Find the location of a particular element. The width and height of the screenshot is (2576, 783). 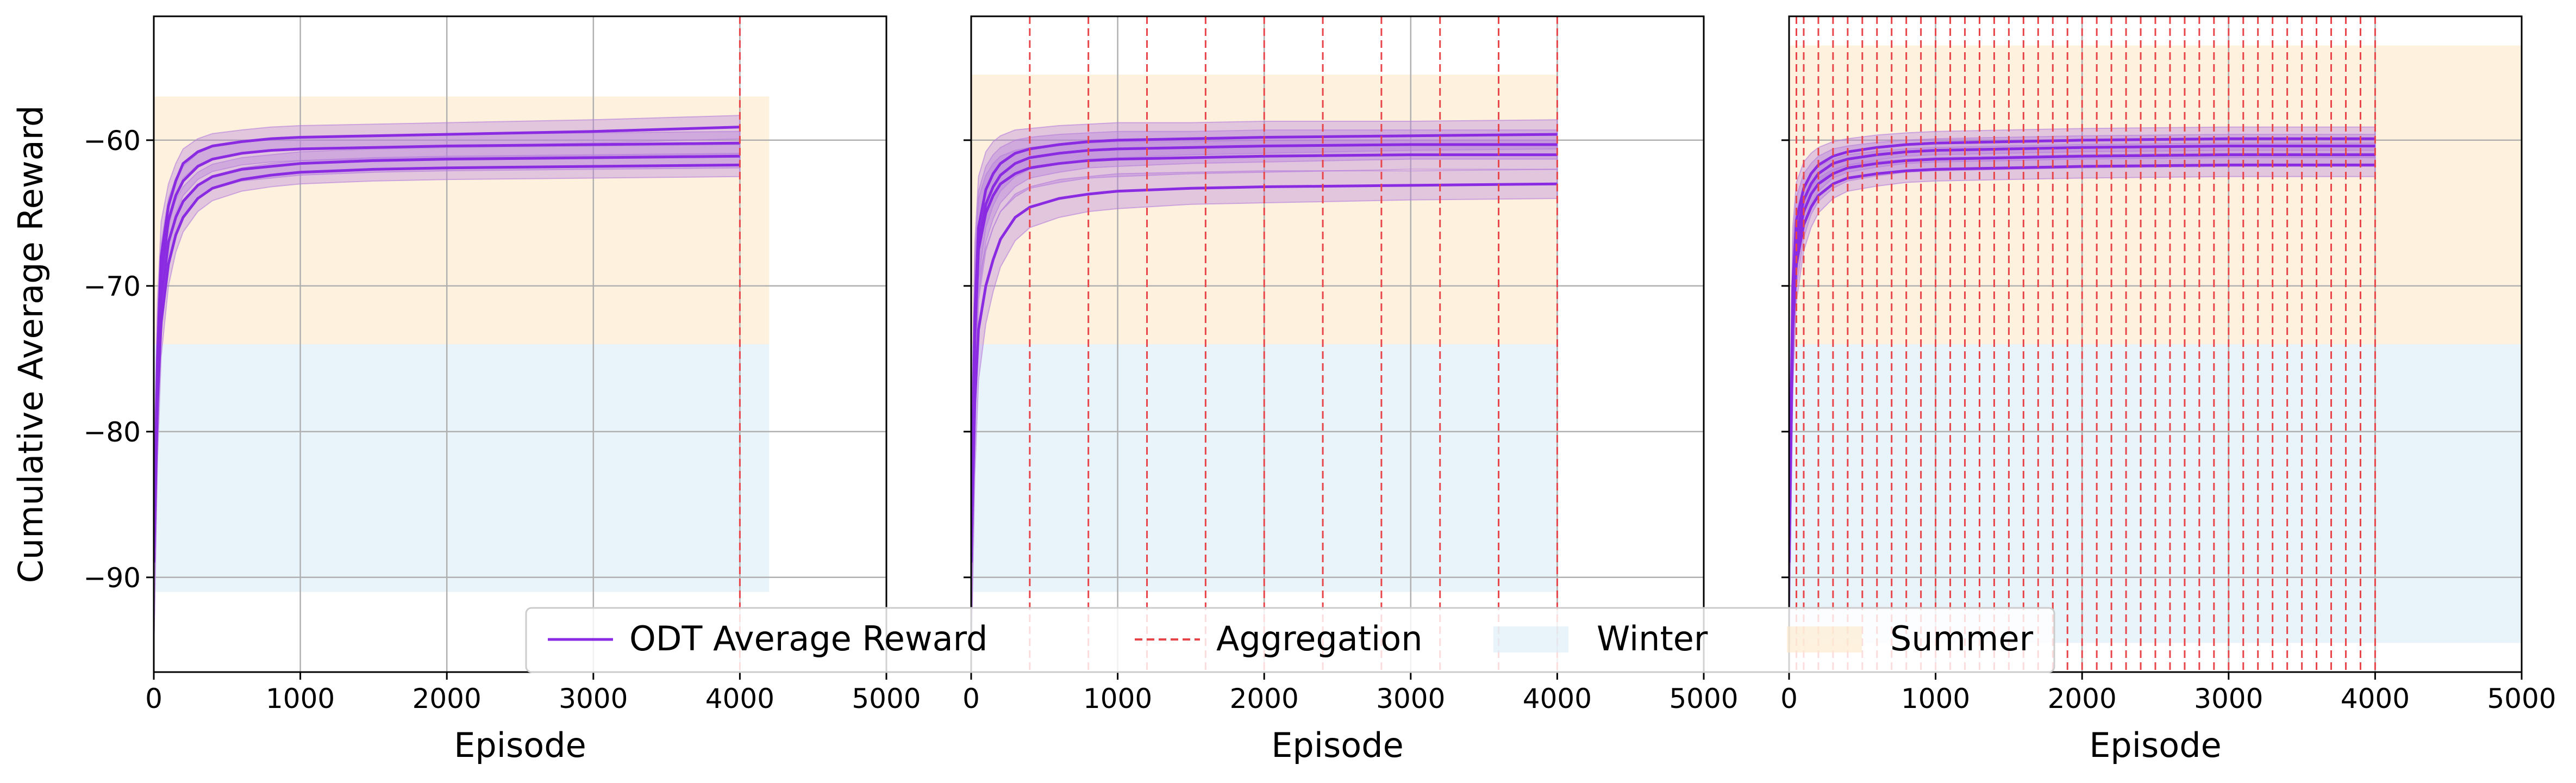

y-tick-label: −80 is located at coordinates (112, 432).